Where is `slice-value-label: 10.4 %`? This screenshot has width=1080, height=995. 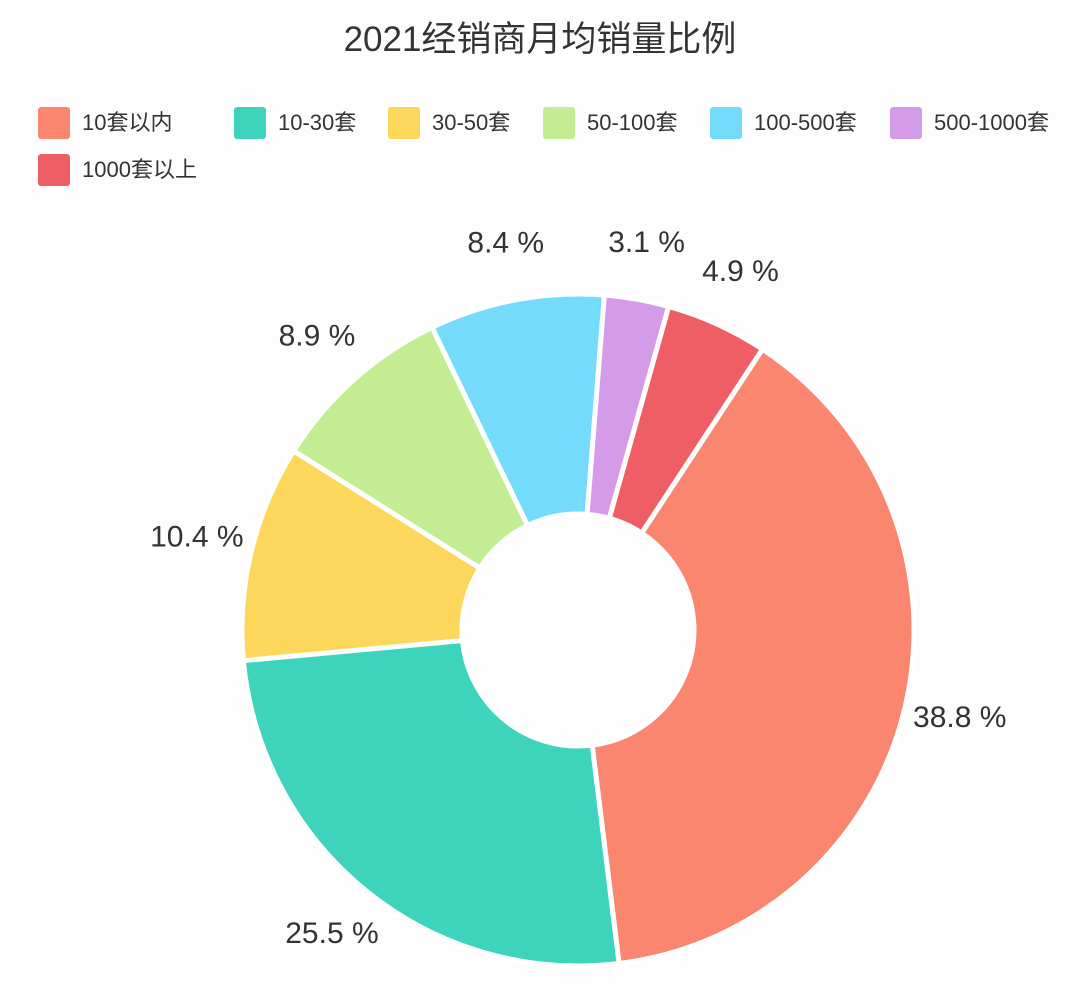 slice-value-label: 10.4 % is located at coordinates (196, 536).